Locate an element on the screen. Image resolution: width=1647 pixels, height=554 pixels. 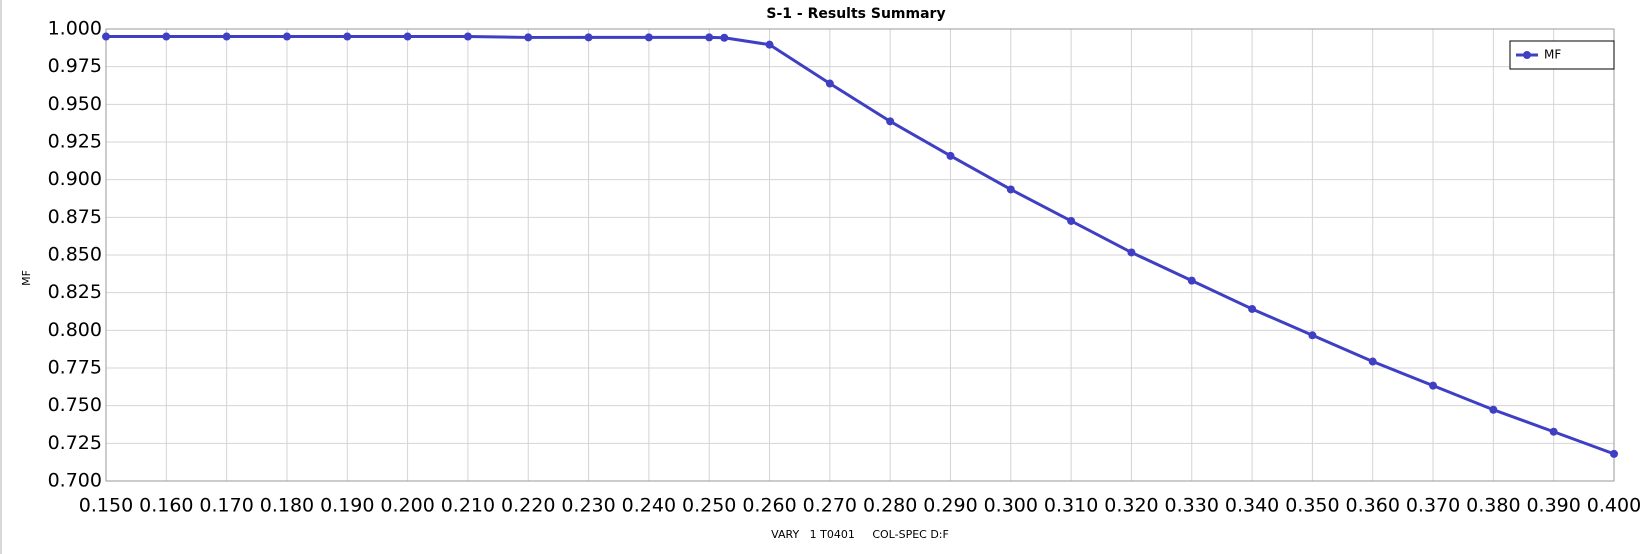
x-tick-label: 0.360 is located at coordinates (1373, 506).